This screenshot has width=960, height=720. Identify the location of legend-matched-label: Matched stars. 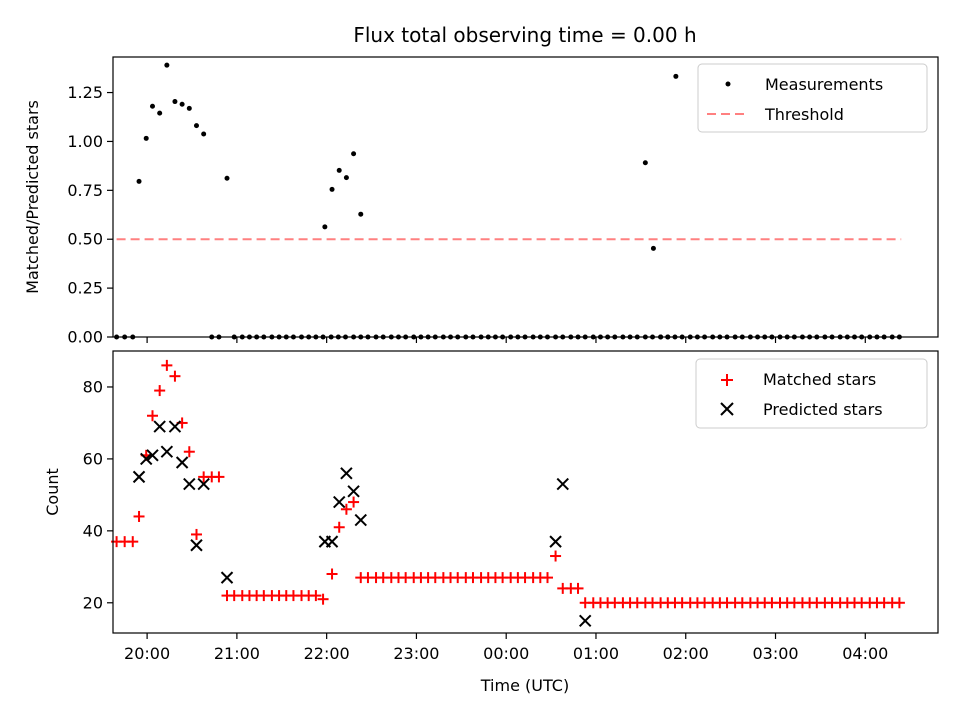
(819, 379).